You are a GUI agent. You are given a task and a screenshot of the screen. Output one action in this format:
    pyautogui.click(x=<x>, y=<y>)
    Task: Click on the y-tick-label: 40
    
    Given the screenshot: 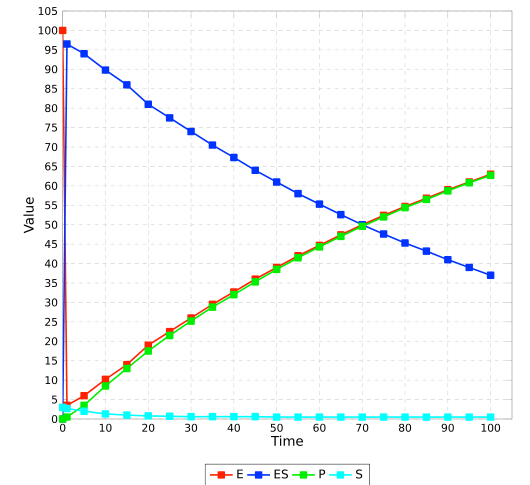 What is the action you would take?
    pyautogui.click(x=51, y=264)
    